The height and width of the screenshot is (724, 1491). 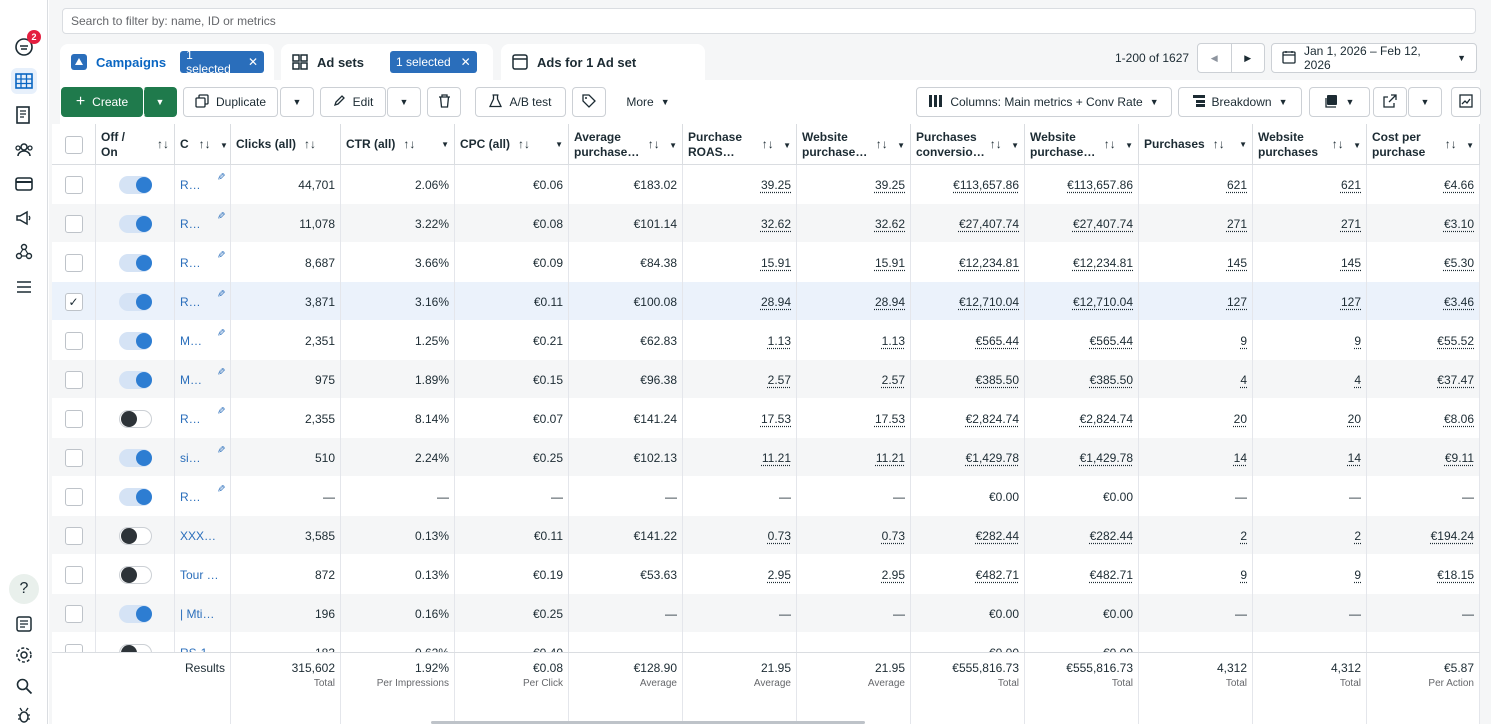 What do you see at coordinates (992, 419) in the screenshot?
I see `cell-value: €2,824.74` at bounding box center [992, 419].